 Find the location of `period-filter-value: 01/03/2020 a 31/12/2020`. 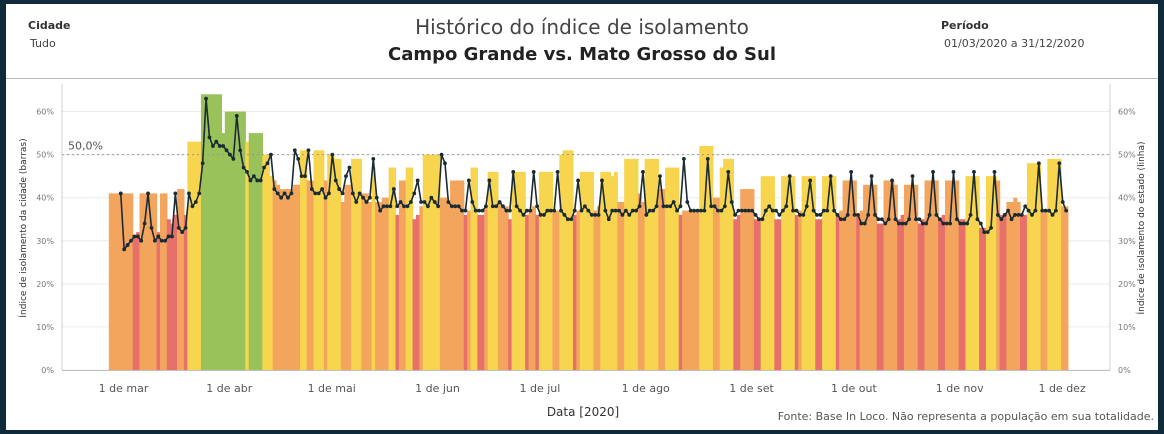

period-filter-value: 01/03/2020 a 31/12/2020 is located at coordinates (1014, 43).